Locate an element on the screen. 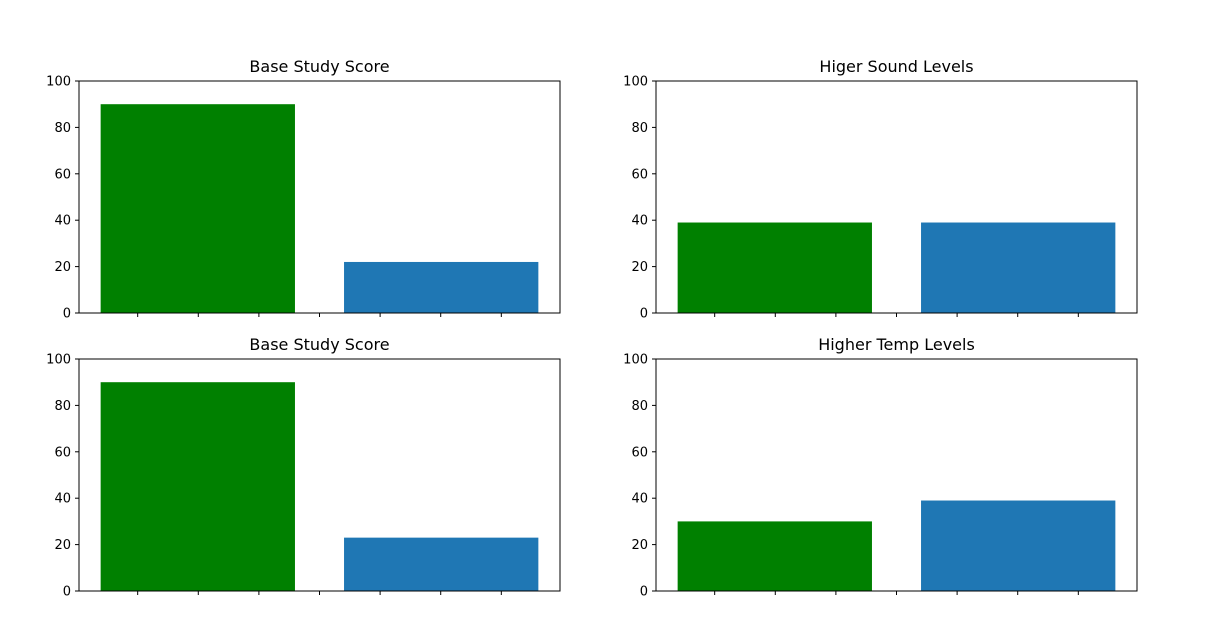 Image resolution: width=1224 pixels, height=626 pixels. subplot-title: Higer Sound Levels is located at coordinates (896, 66).